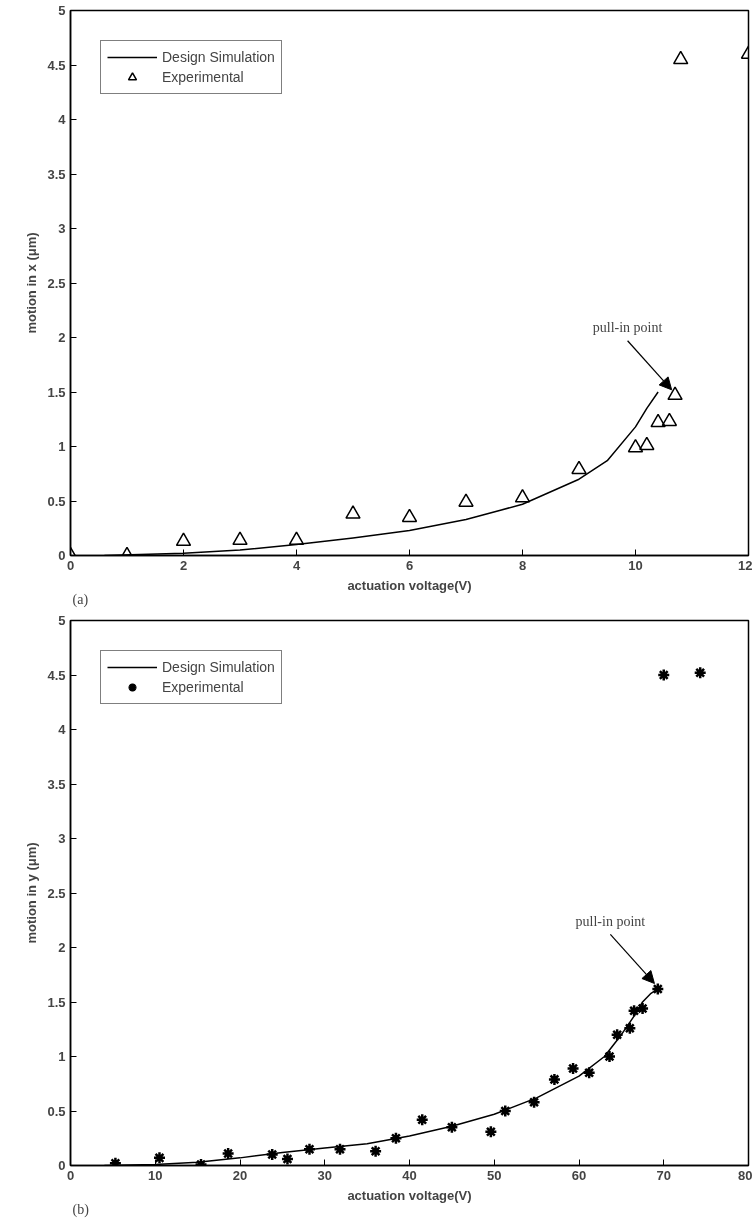 This screenshot has height=1225, width=752. Describe the element at coordinates (579, 1175) in the screenshot. I see `x-tick-label: 60` at that location.